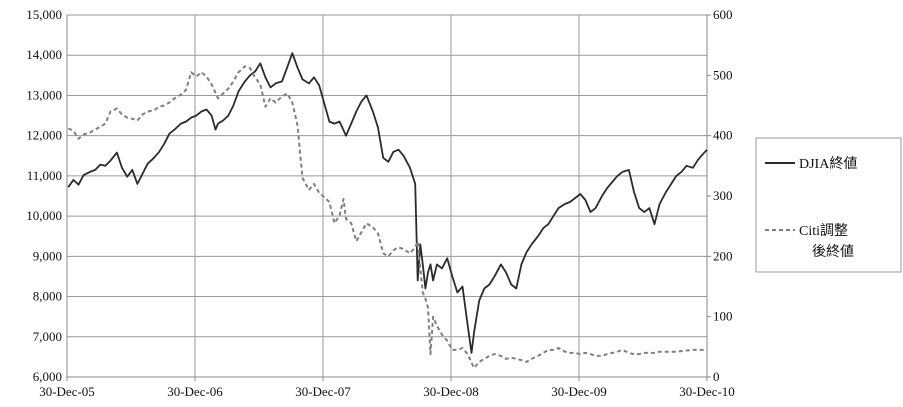 The height and width of the screenshot is (407, 903). I want to click on y-left-tick-label: 13,000, so click(44, 94).